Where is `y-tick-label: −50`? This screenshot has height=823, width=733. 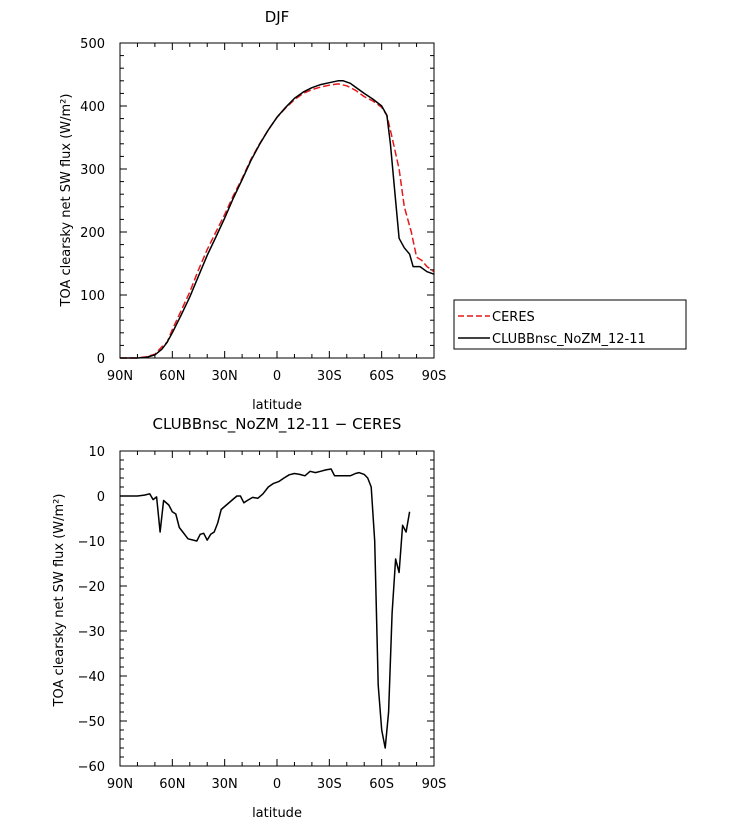 y-tick-label: −50 is located at coordinates (91, 722).